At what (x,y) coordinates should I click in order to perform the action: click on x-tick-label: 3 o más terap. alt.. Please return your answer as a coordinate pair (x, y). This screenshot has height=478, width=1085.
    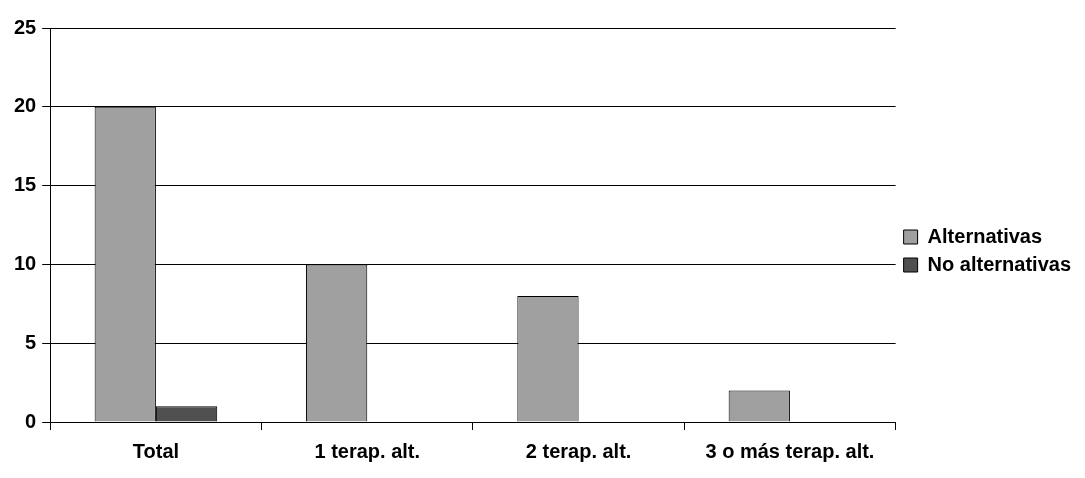
    Looking at the image, I should click on (790, 450).